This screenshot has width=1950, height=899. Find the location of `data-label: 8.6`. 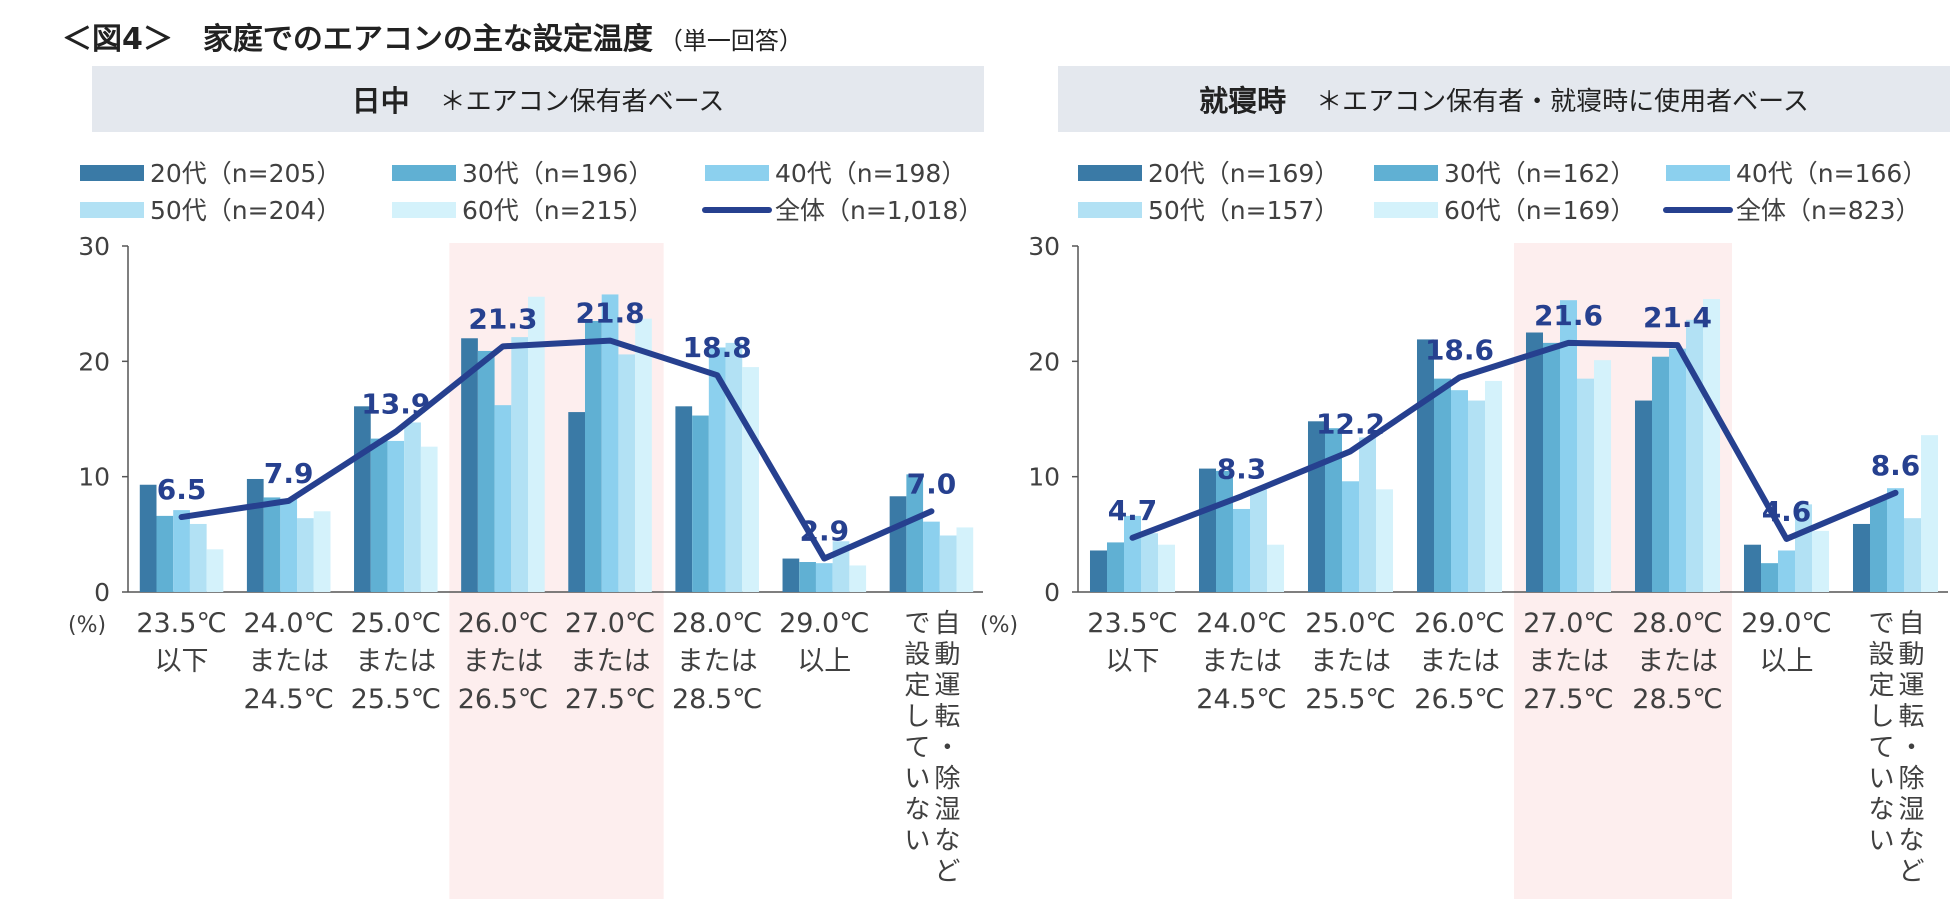

data-label: 8.6 is located at coordinates (1896, 465).